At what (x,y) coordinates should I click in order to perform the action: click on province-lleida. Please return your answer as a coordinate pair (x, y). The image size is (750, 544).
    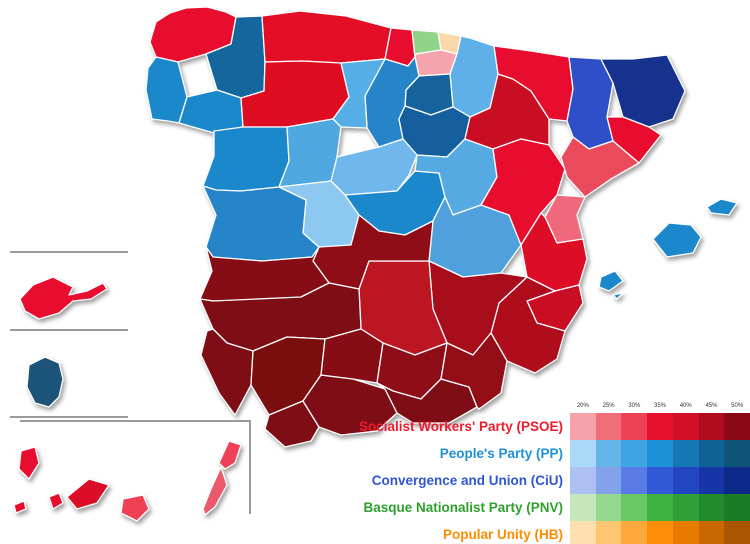
    Looking at the image, I should click on (590, 103).